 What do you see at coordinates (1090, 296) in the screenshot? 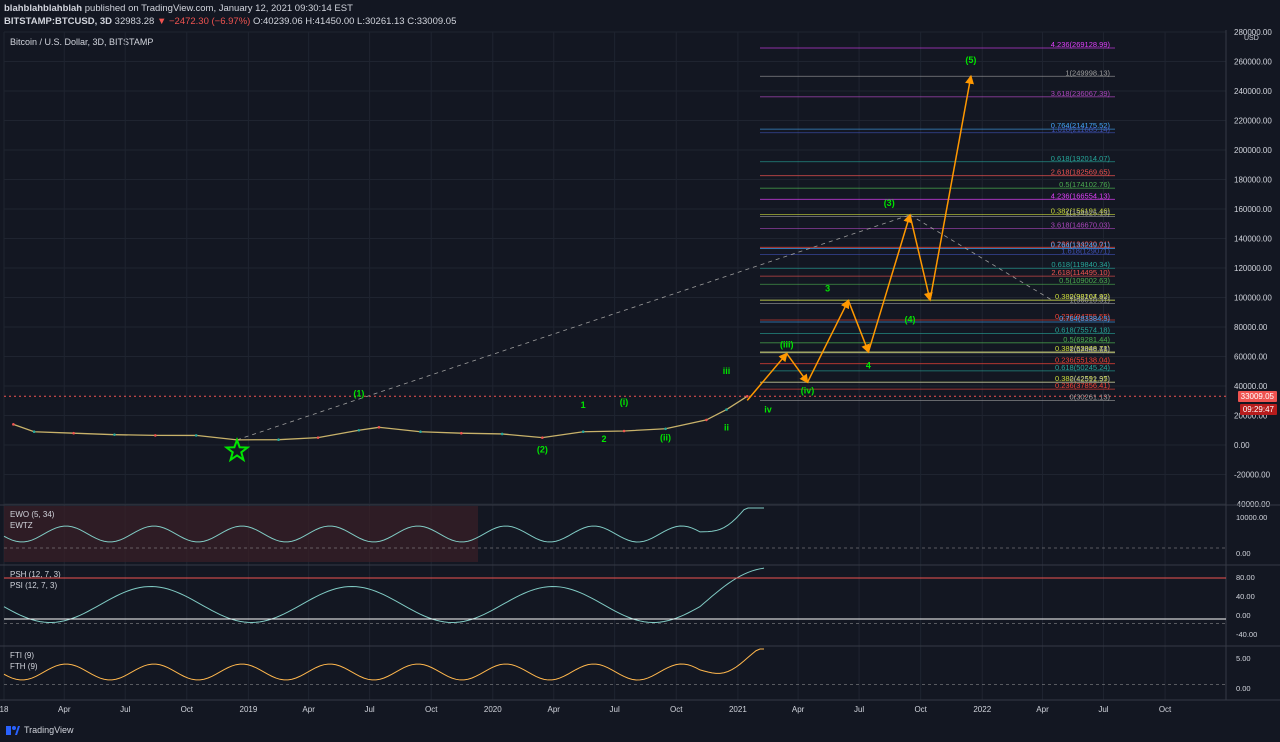
I see `fib-level-label: 0(98207.40)` at bounding box center [1090, 296].